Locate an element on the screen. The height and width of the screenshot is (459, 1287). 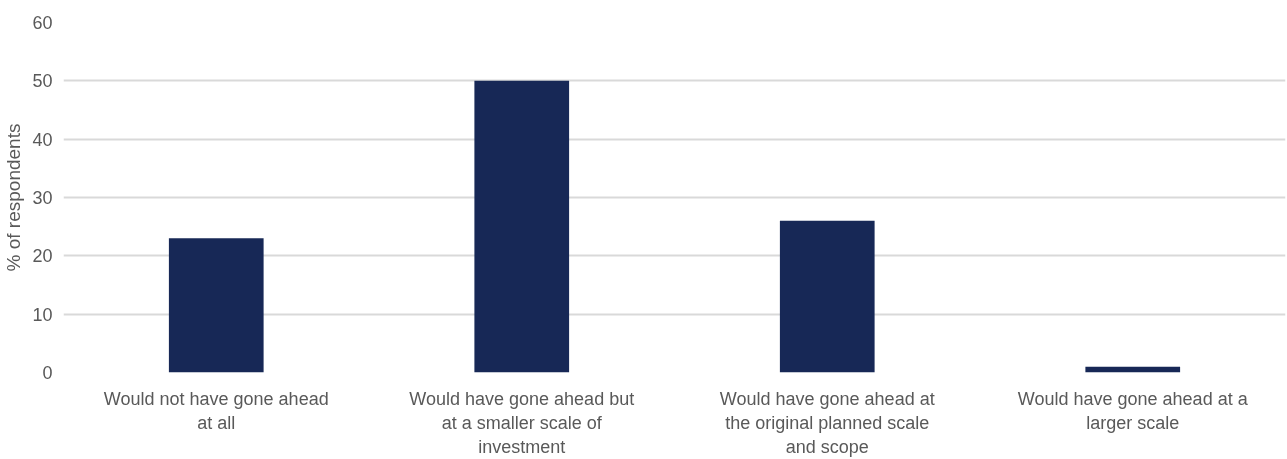
y-tick-label: 40 is located at coordinates (42, 139).